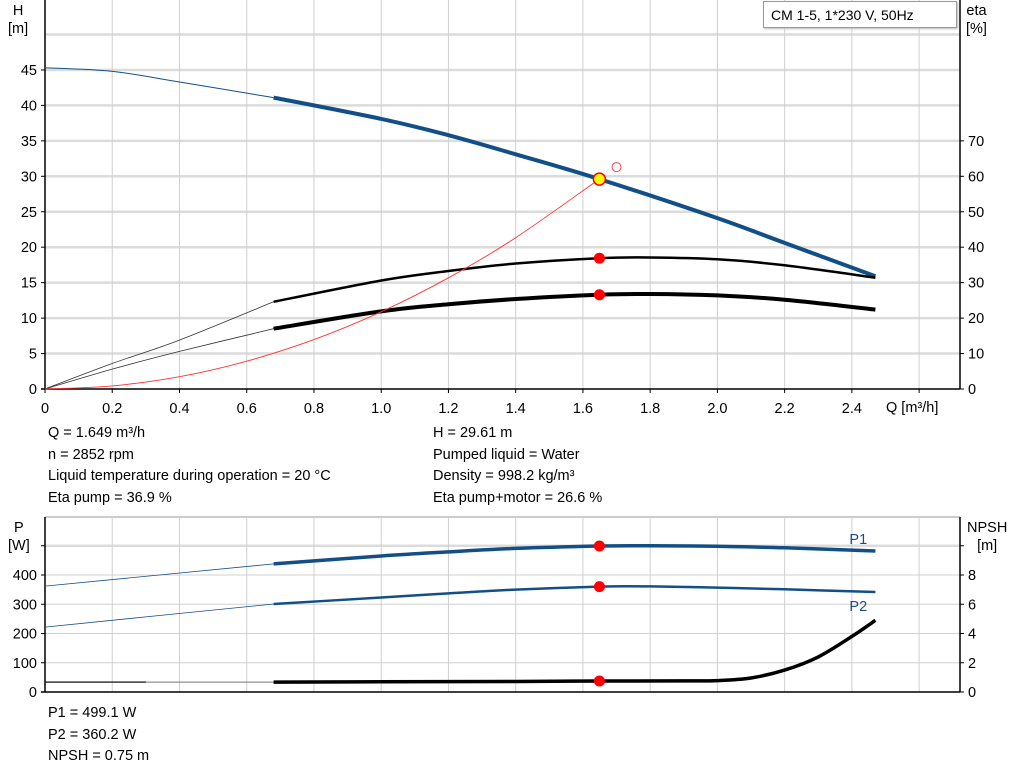  Describe the element at coordinates (518, 497) in the screenshot. I see `info-eta-pump-motor: Eta pump+motor = 26.6 %` at that location.